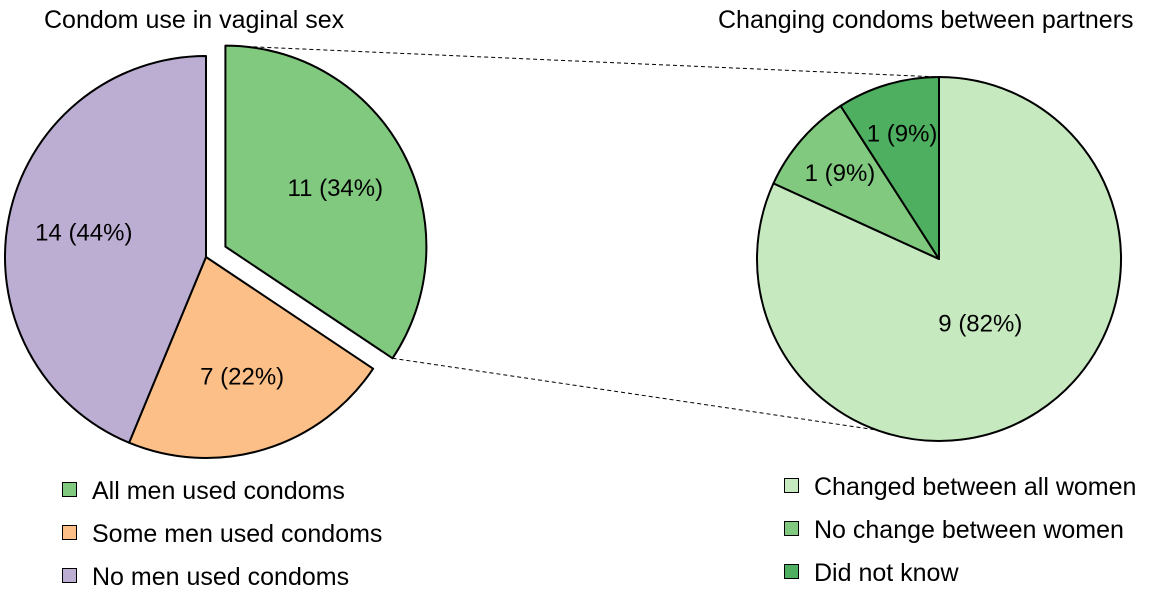  I want to click on legend-label: Some men used condoms, so click(237, 534).